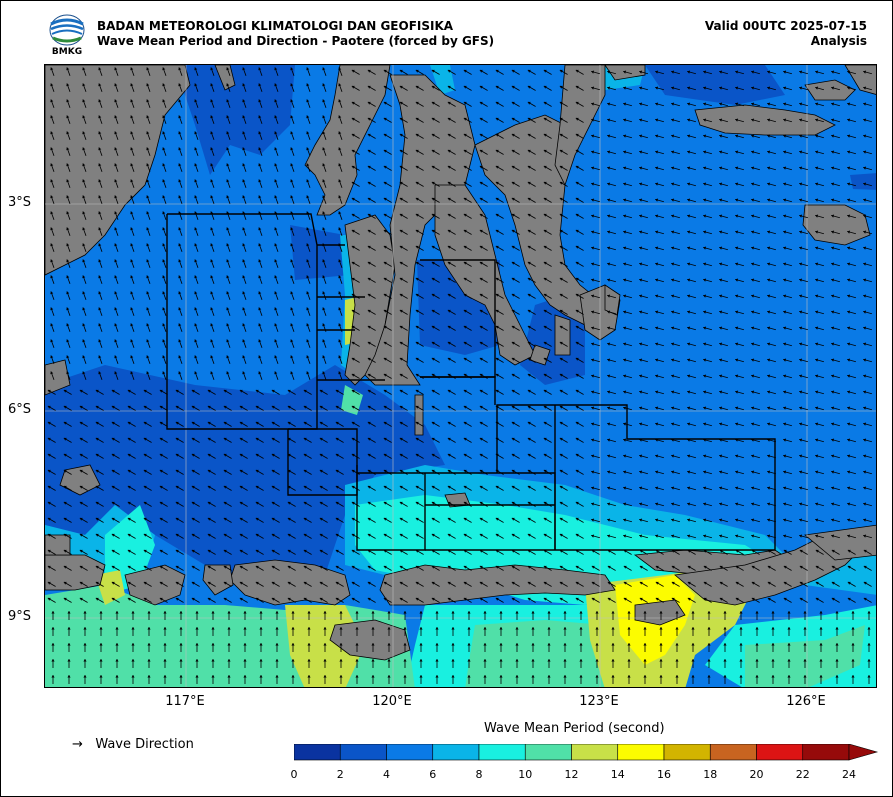 The image size is (893, 797). What do you see at coordinates (586, 752) in the screenshot?
I see `colorbar` at bounding box center [586, 752].